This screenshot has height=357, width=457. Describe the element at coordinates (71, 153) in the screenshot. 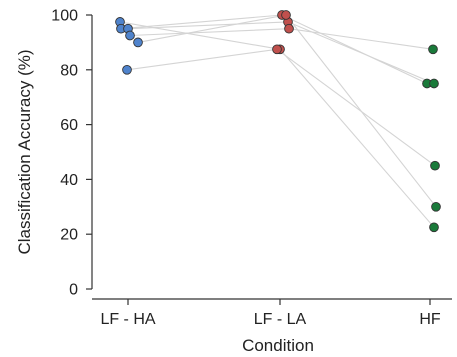

I see `y-axis-ticks: 0 20 40 60 80 100` at that location.